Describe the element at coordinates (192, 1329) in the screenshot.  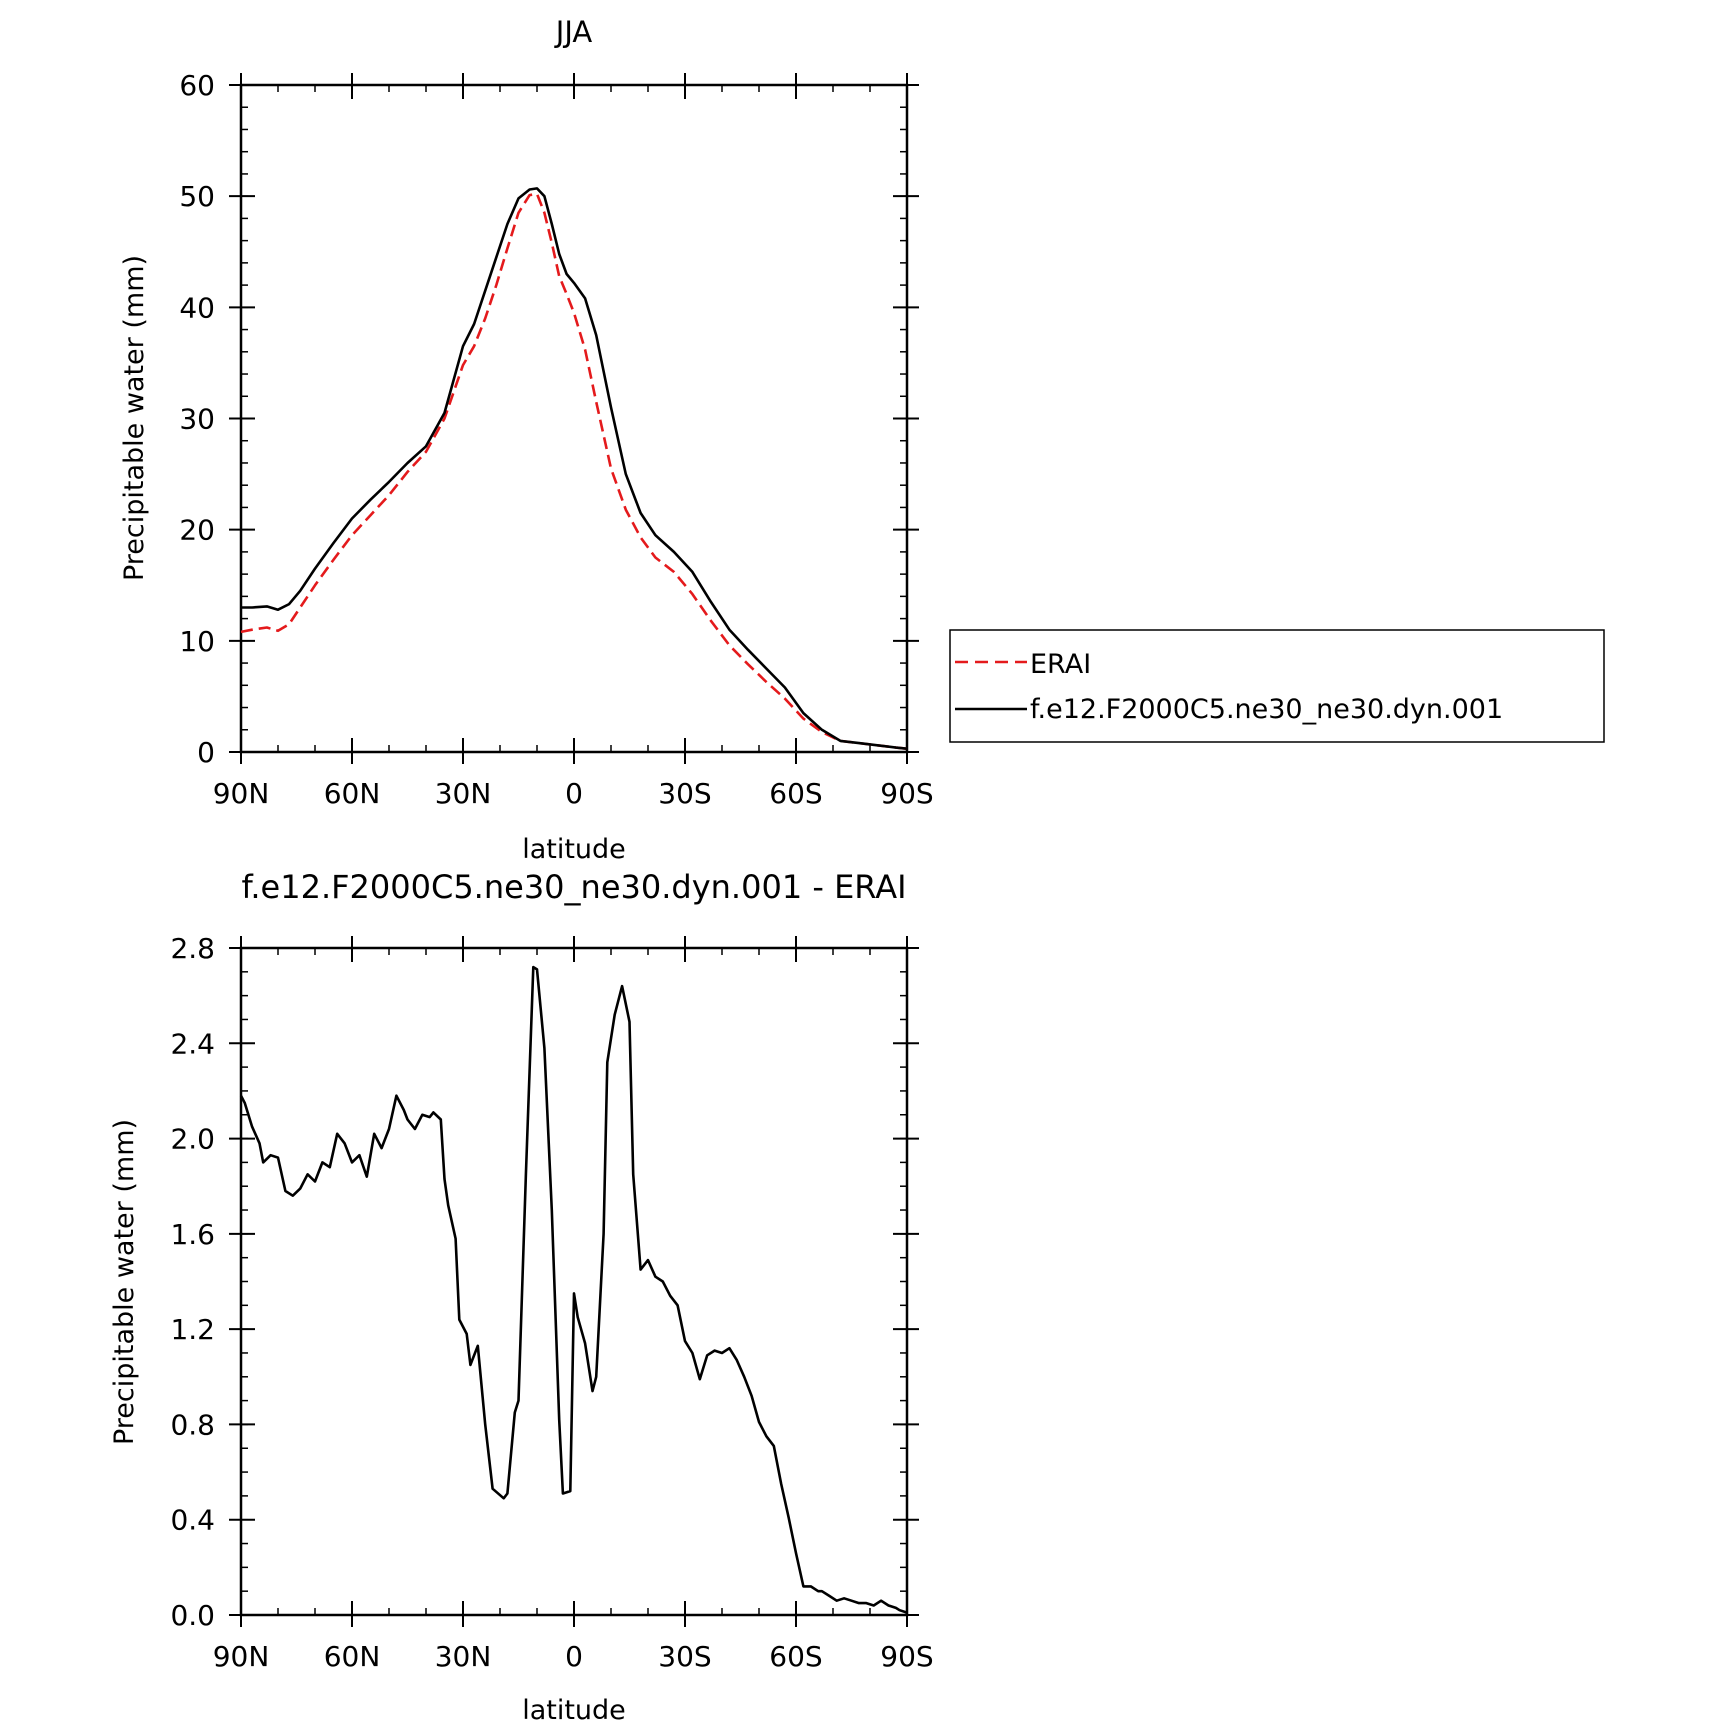
I see `y-tick-label: 1.2` at that location.